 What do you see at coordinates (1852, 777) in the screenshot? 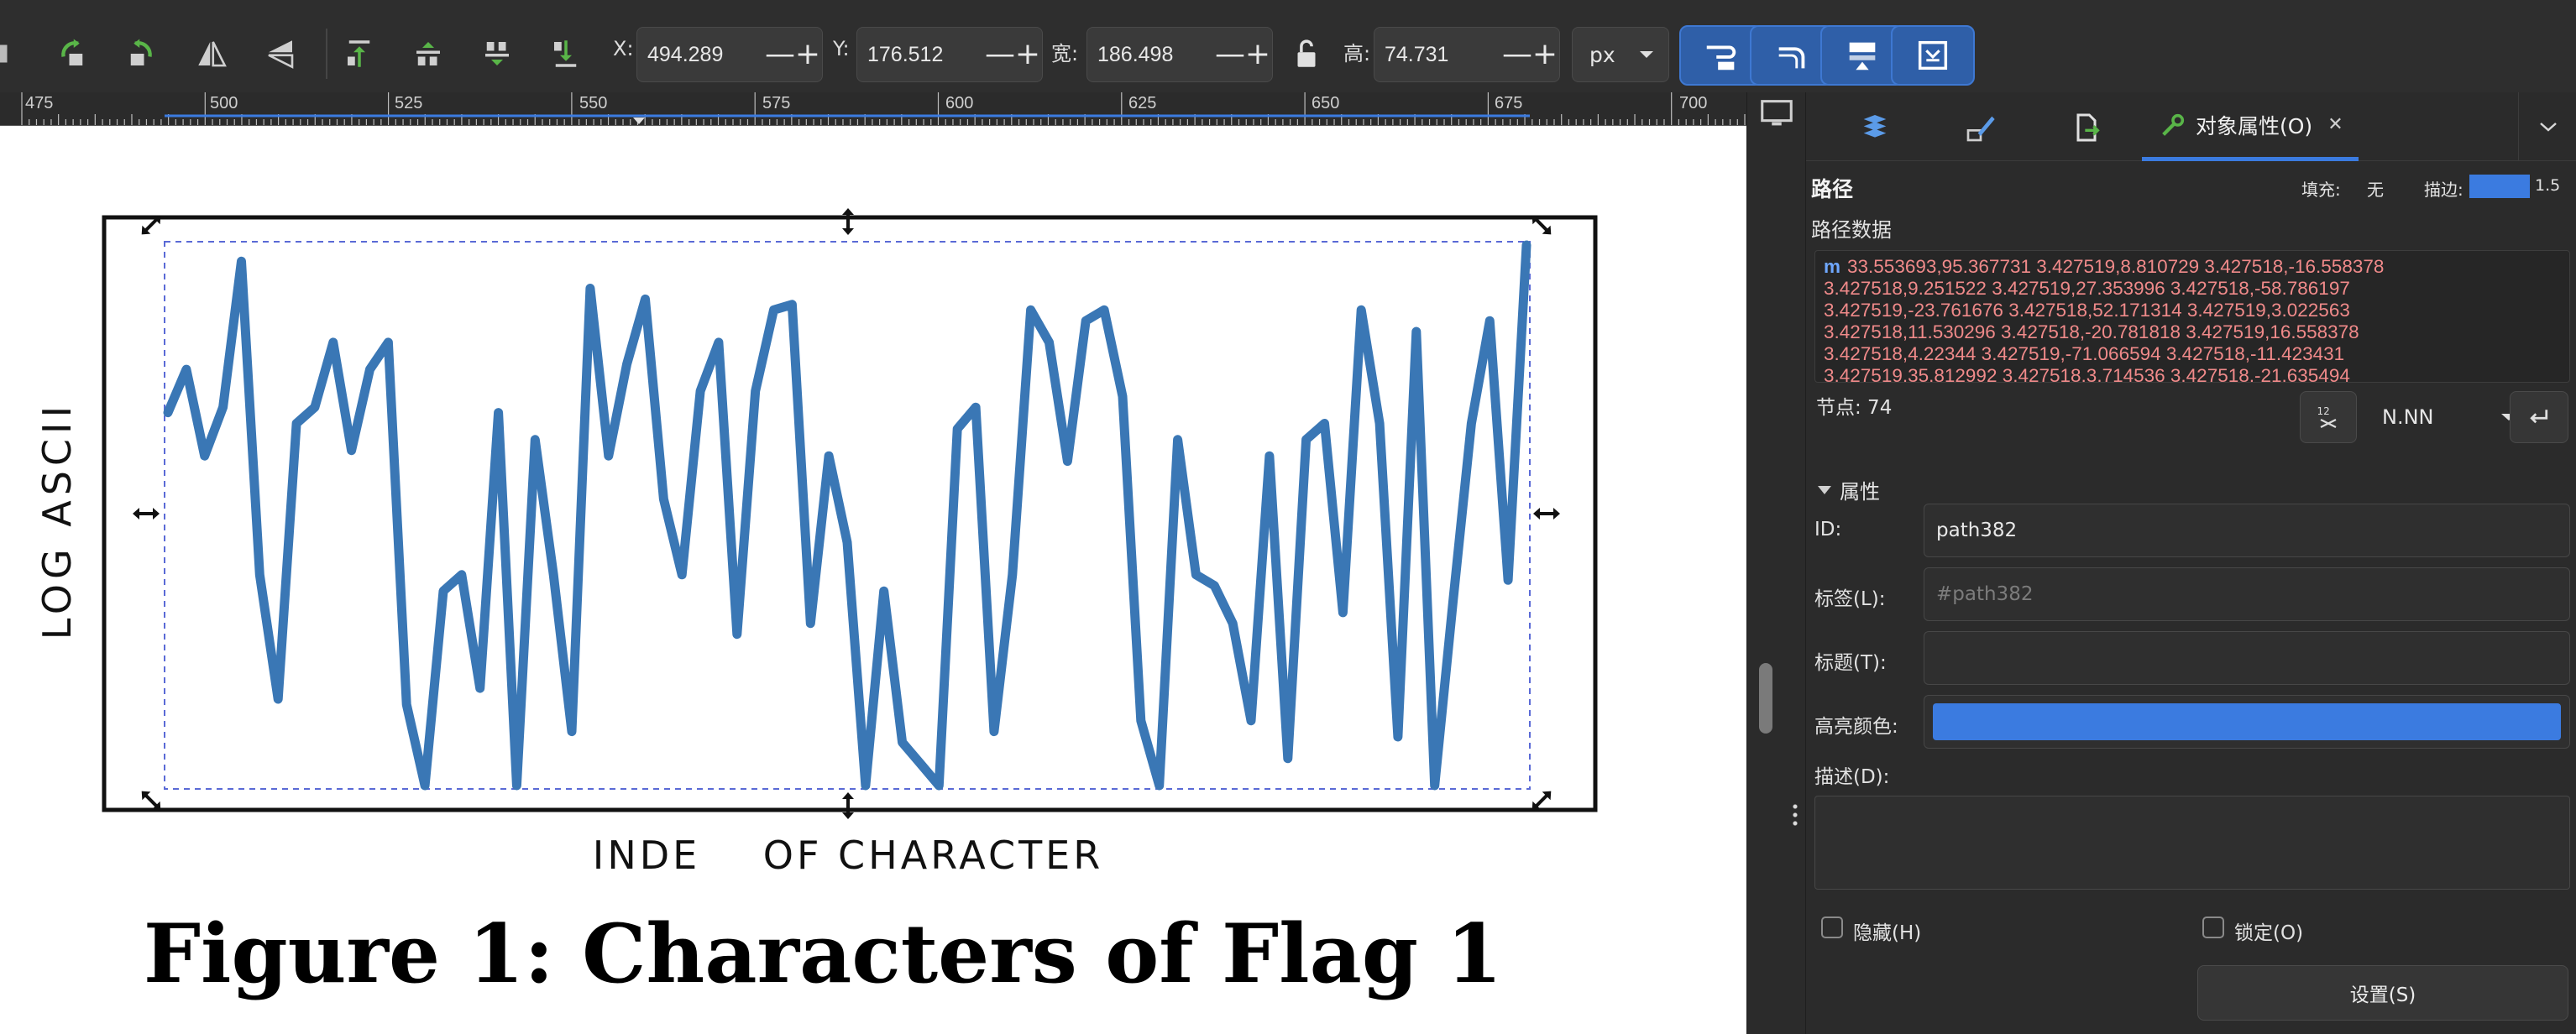
I see `description-label: 描述(D):` at bounding box center [1852, 777].